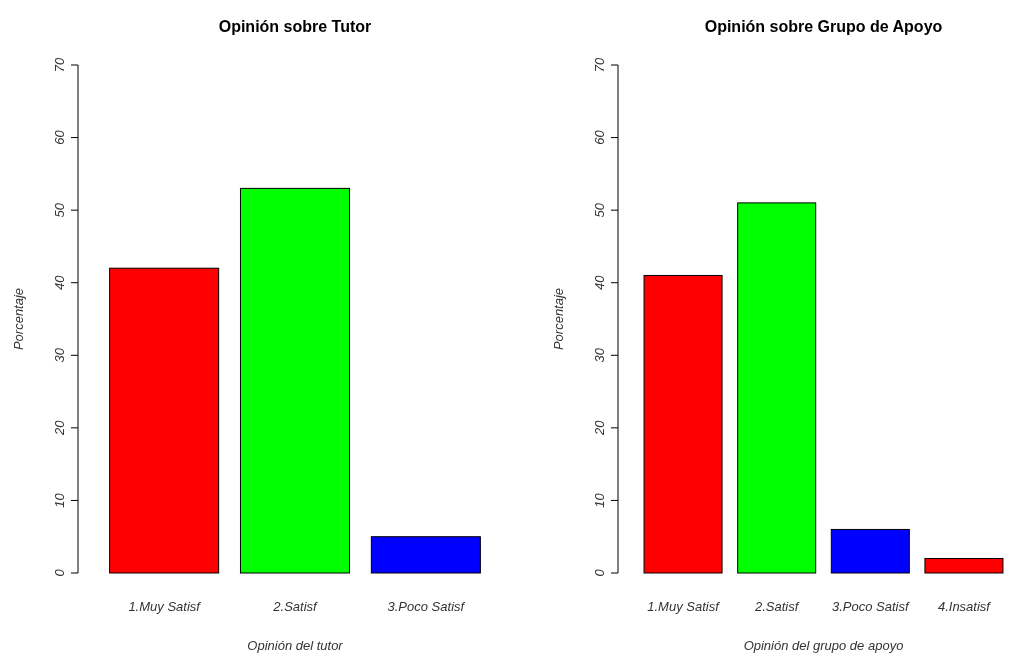  I want to click on chart-title: Opinión sobre Tutor, so click(295, 26).